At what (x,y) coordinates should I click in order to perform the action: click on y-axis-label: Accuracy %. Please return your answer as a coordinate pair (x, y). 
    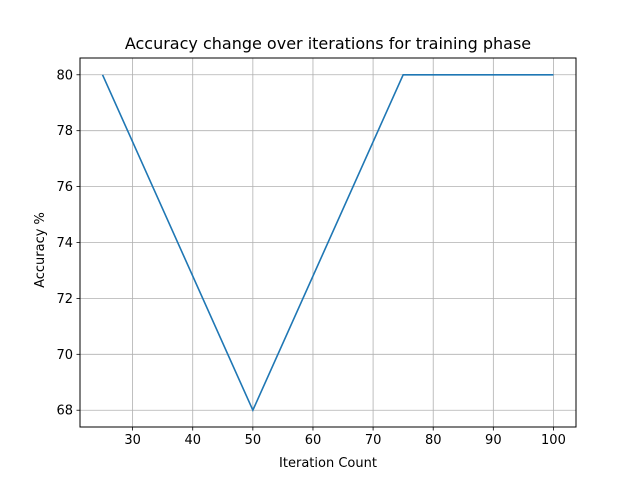
    Looking at the image, I should click on (40, 250).